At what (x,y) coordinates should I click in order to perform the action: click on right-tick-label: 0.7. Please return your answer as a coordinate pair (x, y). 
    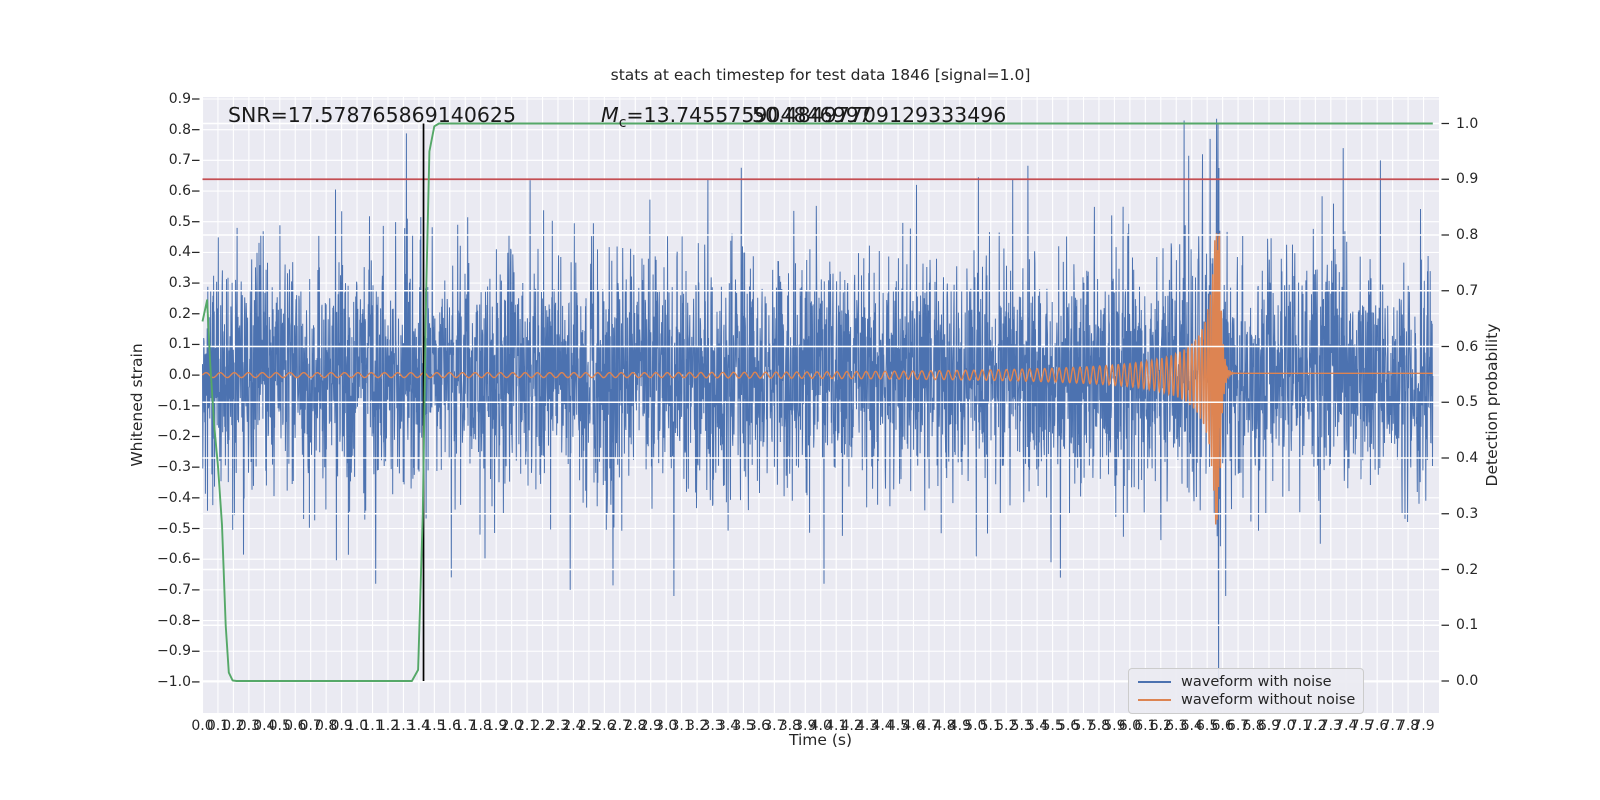
    Looking at the image, I should click on (1467, 290).